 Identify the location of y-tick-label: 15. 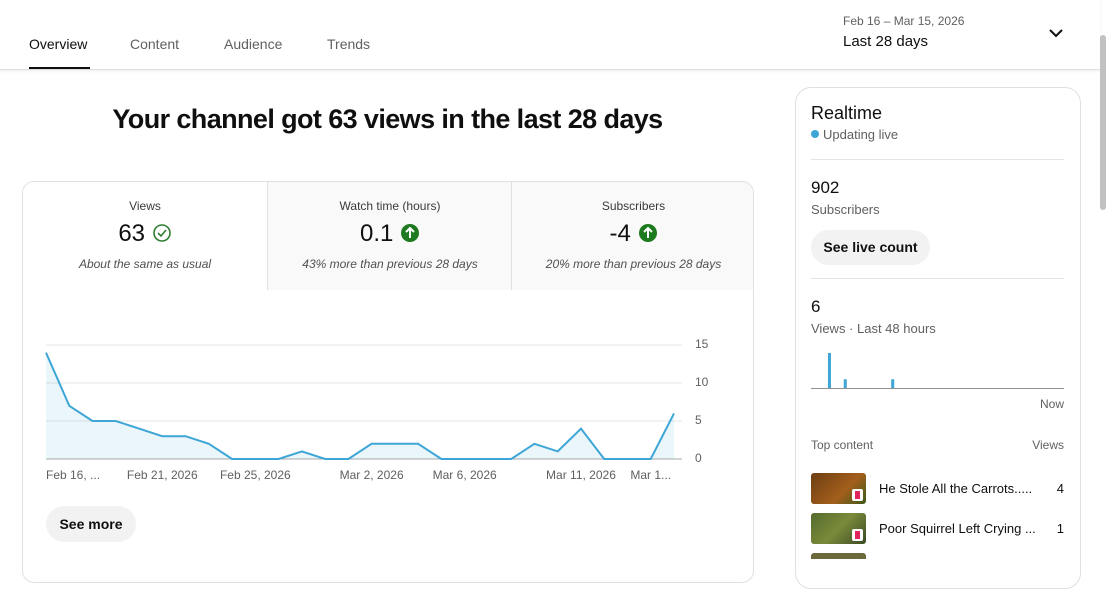
(702, 344).